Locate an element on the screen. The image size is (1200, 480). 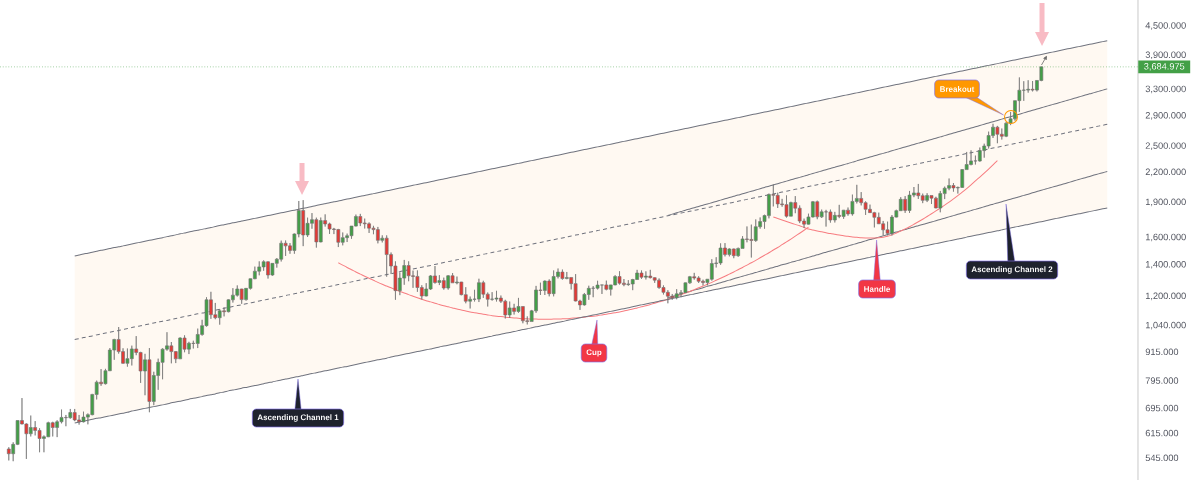
y-tick-label: 615.000 is located at coordinates (1162, 433).